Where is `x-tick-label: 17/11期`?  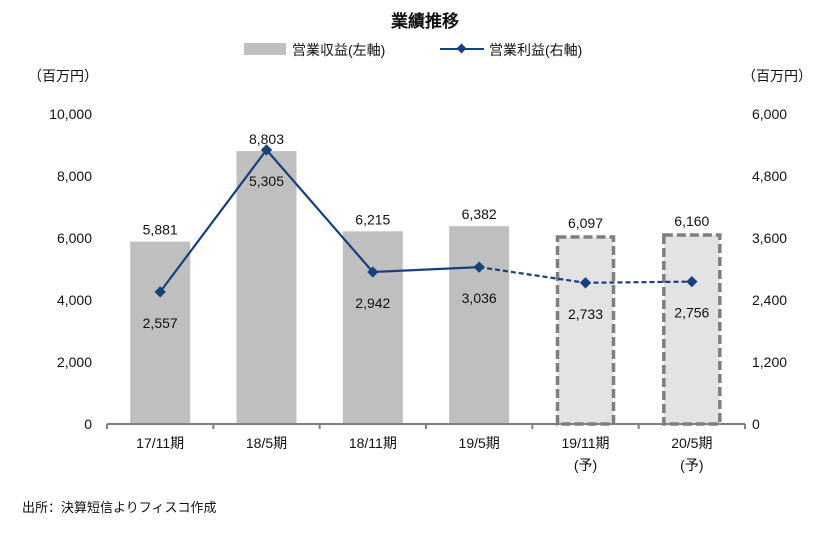
x-tick-label: 17/11期 is located at coordinates (160, 443).